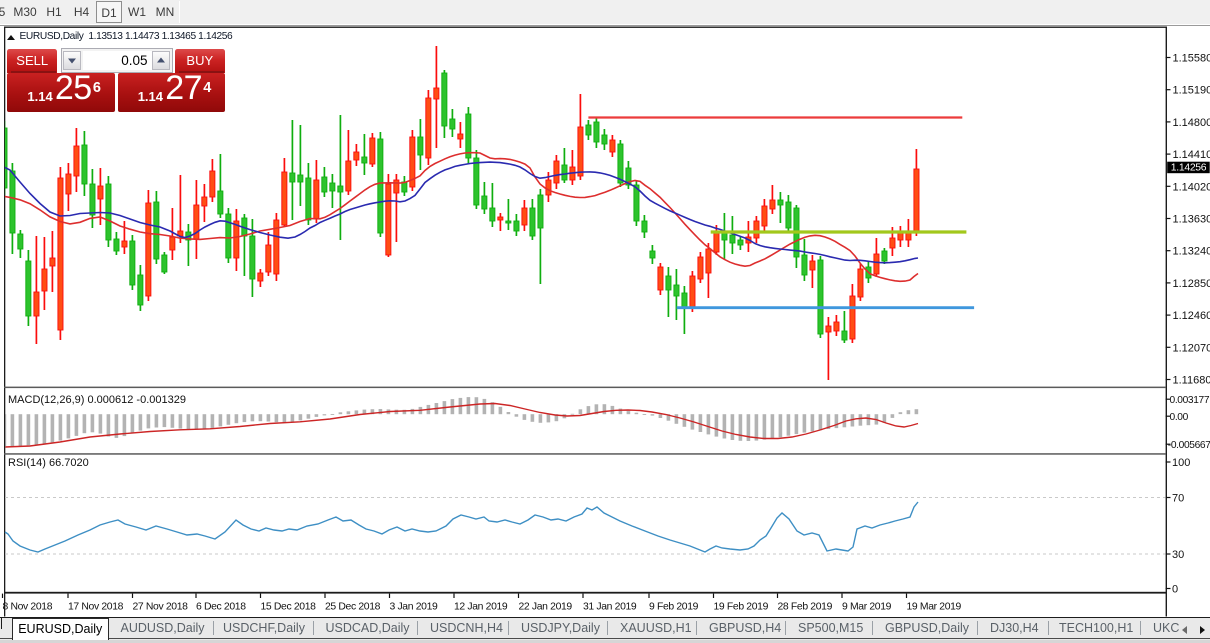 The image size is (1210, 643). Describe the element at coordinates (1189, 168) in the screenshot. I see `svg-text: 1.14256` at that location.